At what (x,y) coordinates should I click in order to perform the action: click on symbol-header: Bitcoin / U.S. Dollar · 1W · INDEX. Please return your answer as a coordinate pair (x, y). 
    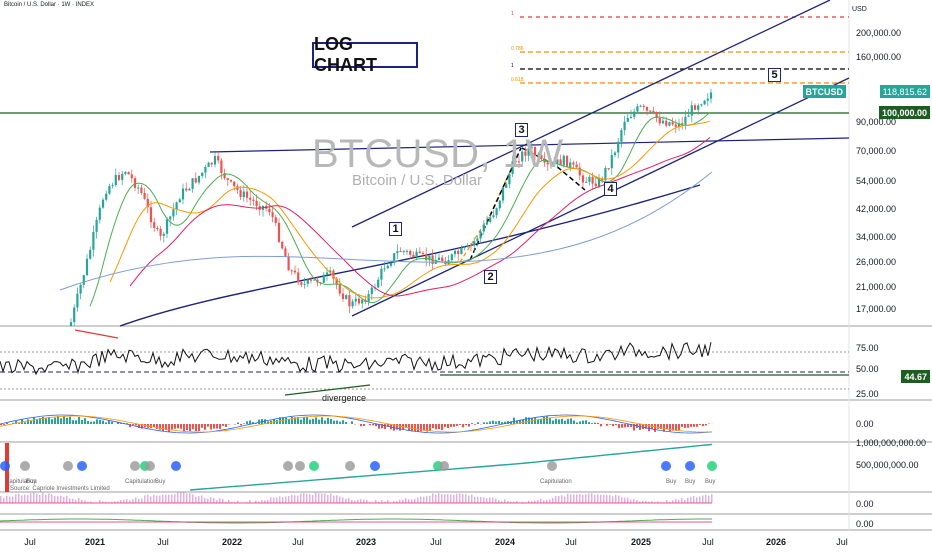
    Looking at the image, I should click on (49, 5).